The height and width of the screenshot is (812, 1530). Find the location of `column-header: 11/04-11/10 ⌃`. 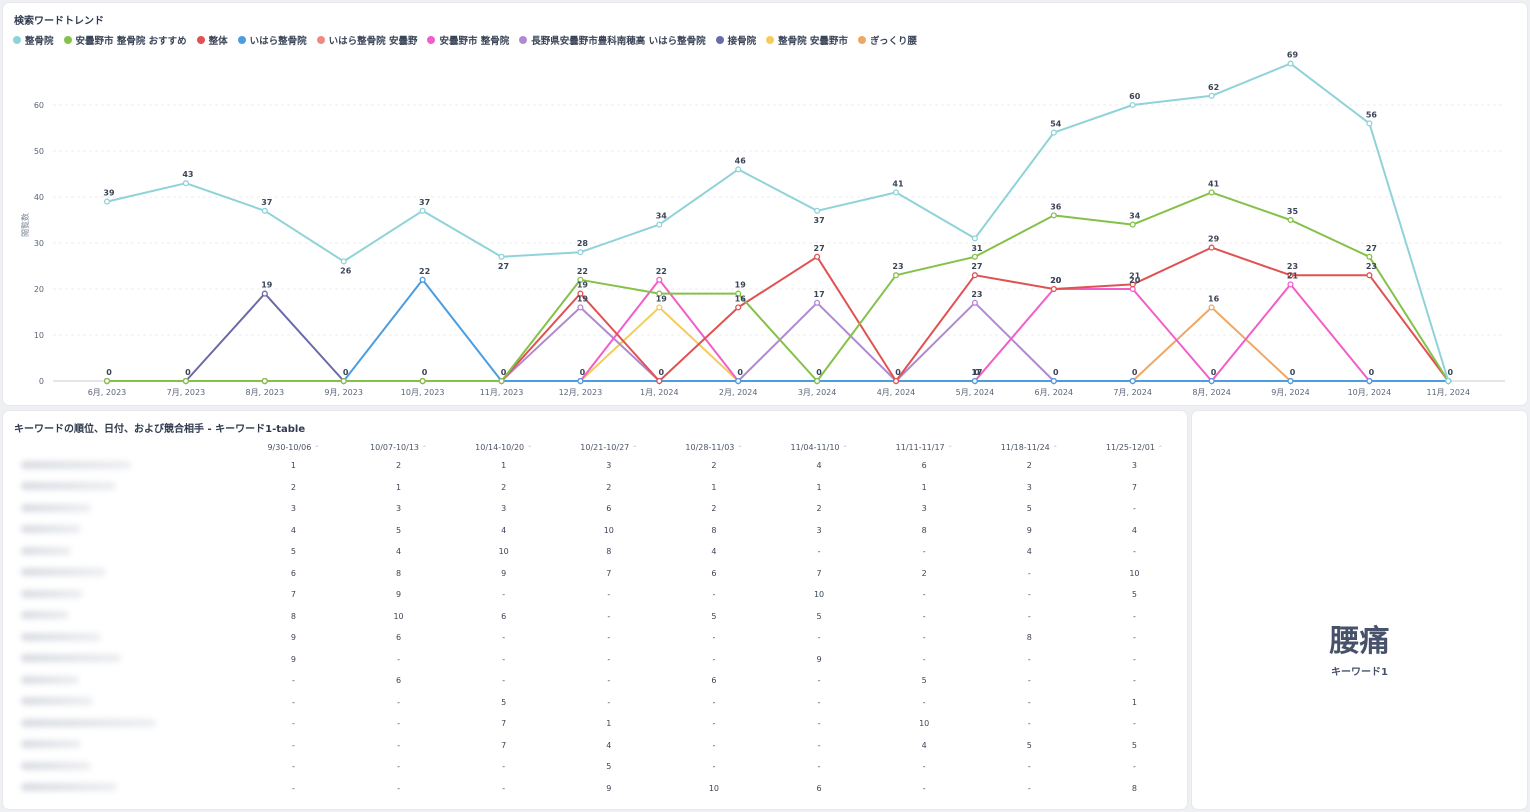

column-header: 11/04-11/10 ⌃ is located at coordinates (818, 447).